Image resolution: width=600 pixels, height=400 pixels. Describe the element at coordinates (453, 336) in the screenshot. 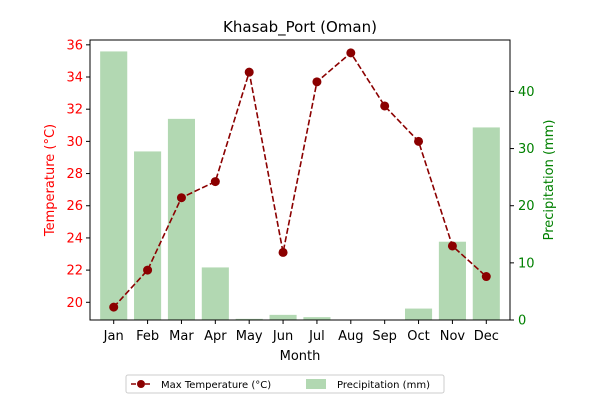

I see `x-tick-label-nov: Nov` at that location.